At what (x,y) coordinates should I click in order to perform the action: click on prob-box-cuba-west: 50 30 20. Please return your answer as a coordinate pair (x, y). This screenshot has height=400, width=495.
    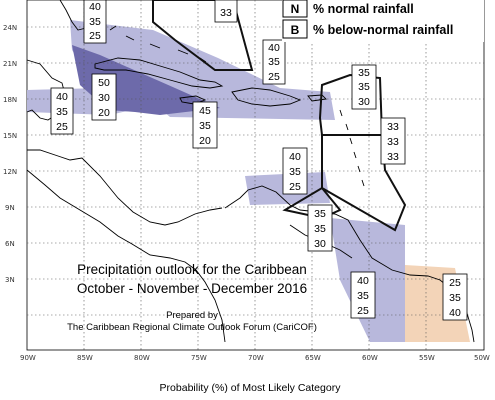
    Looking at the image, I should click on (104, 97).